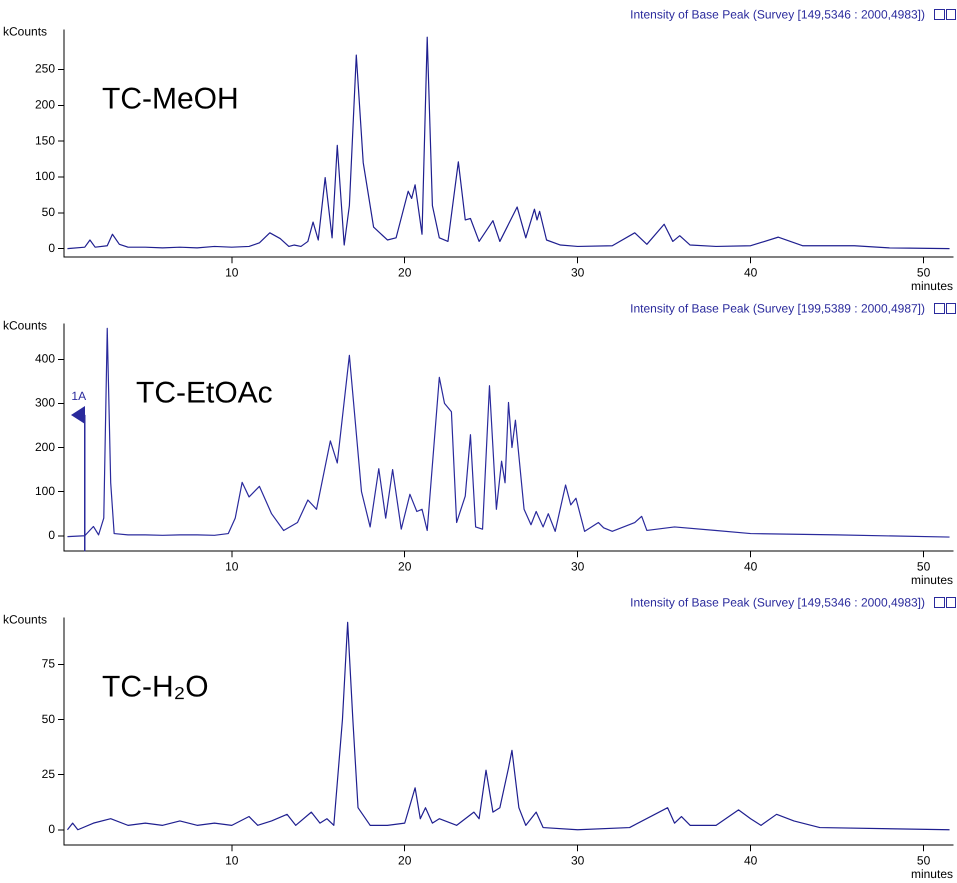 The image size is (957, 883). What do you see at coordinates (777, 308) in the screenshot?
I see `chart-title: Intensity of Base Peak (Survey [199,5389 : 2000,4987])` at bounding box center [777, 308].